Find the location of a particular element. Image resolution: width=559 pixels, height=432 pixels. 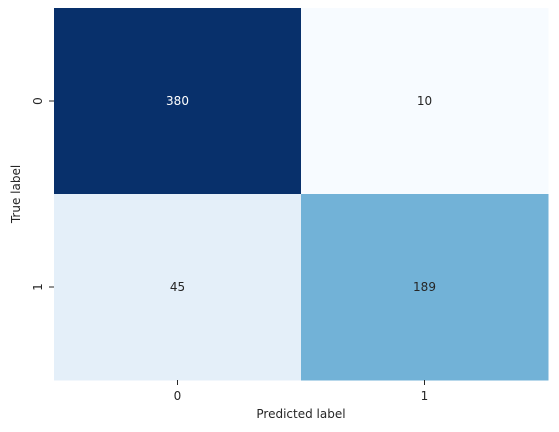

y-tick-label-0: 0 is located at coordinates (38, 101).